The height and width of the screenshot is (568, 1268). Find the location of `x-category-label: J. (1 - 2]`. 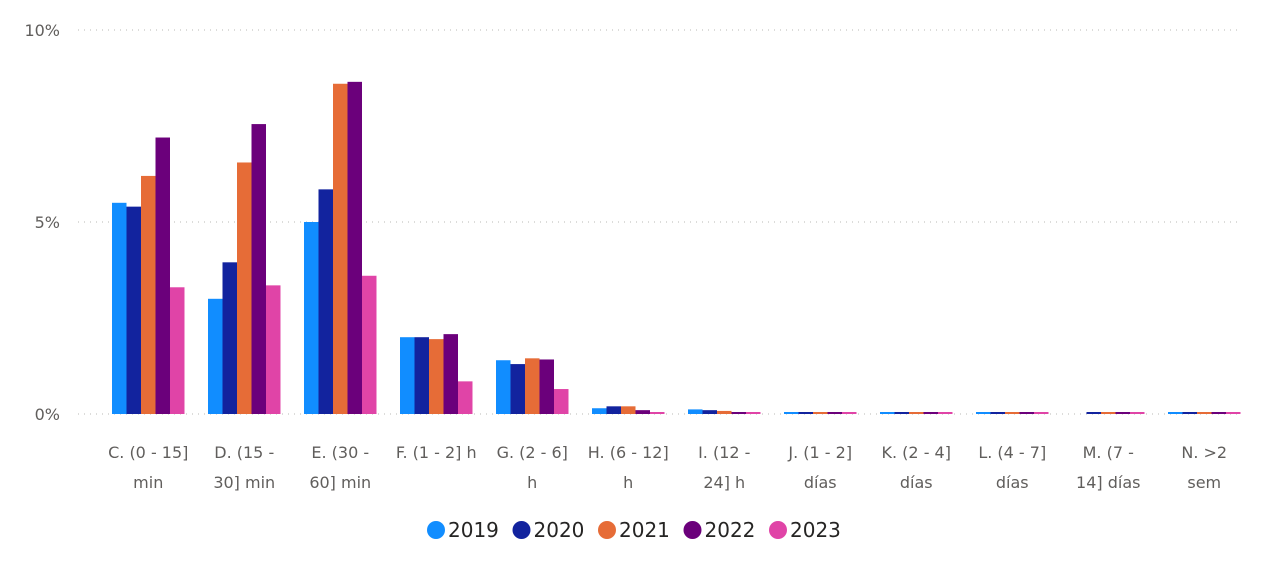

x-category-label: J. (1 - 2] is located at coordinates (819, 452).